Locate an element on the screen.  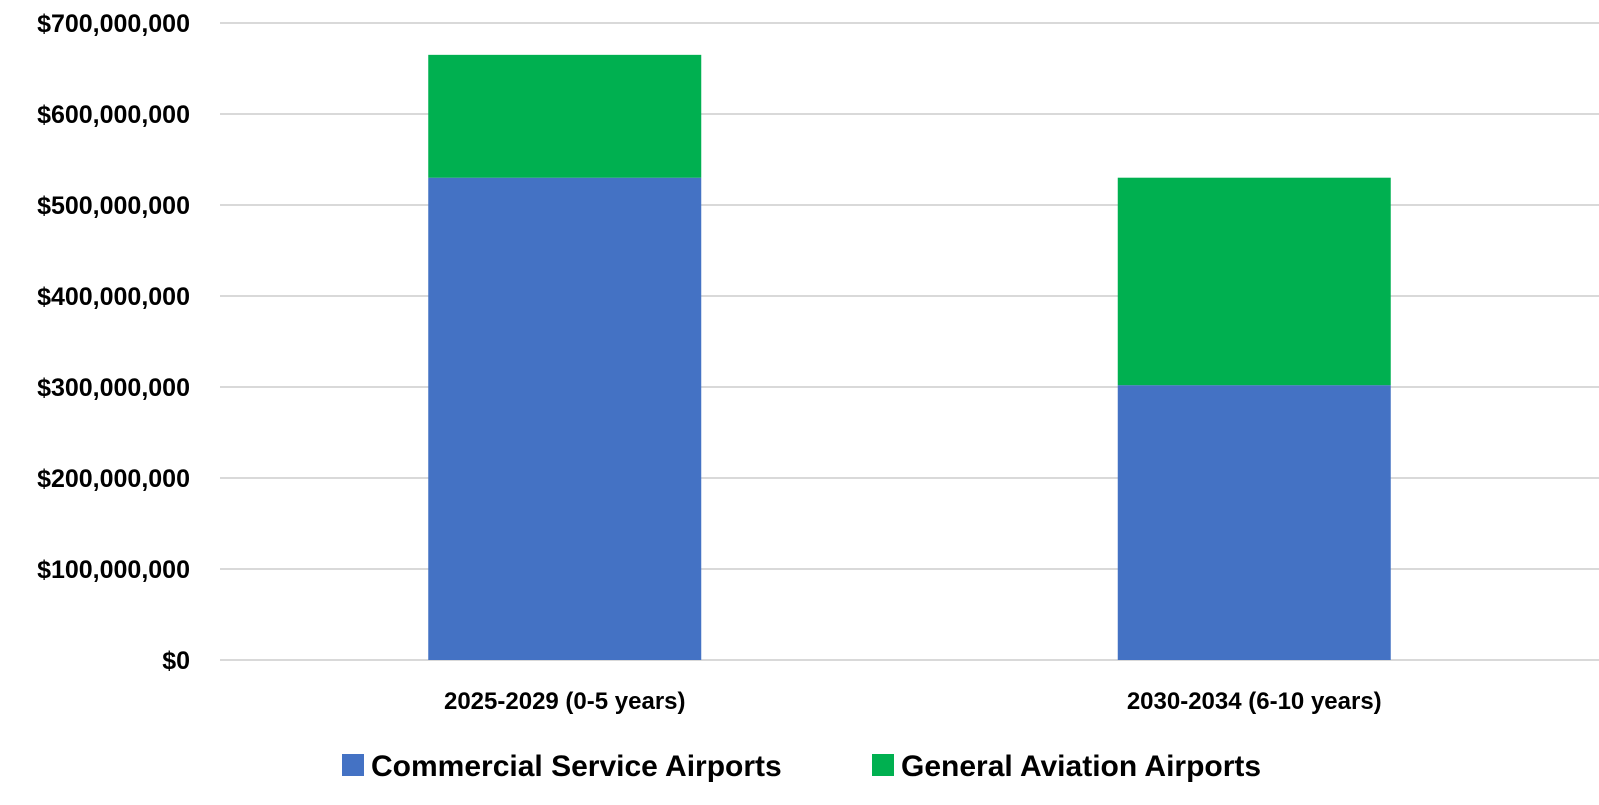
y-tick-label: $0 is located at coordinates (176, 661).